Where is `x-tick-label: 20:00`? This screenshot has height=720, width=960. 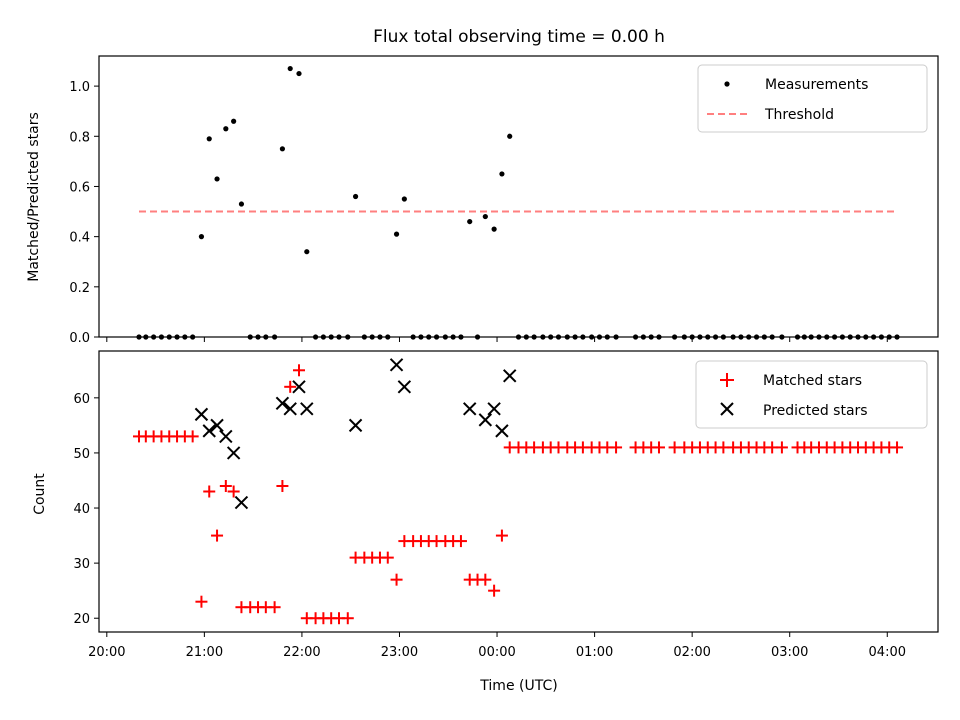
x-tick-label: 20:00 is located at coordinates (106, 652).